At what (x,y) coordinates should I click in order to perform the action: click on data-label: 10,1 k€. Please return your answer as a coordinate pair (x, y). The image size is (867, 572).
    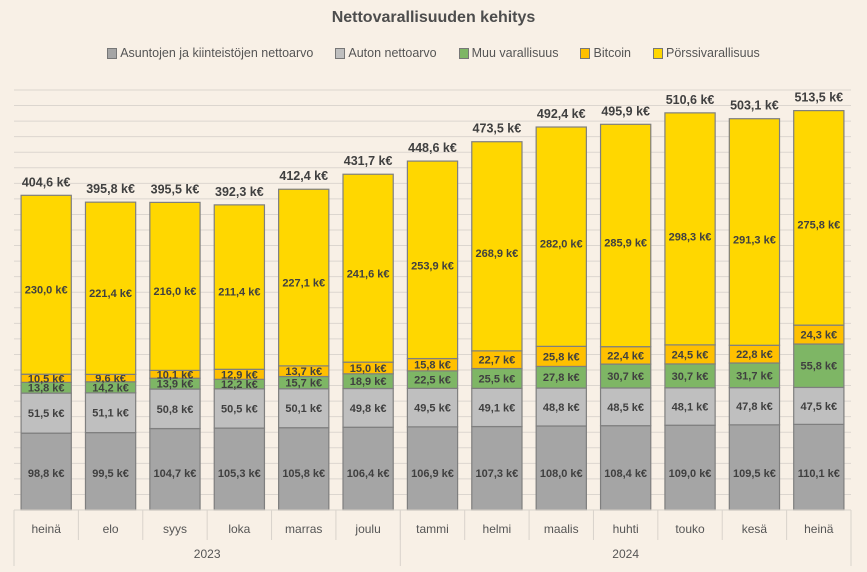
    Looking at the image, I should click on (175, 375).